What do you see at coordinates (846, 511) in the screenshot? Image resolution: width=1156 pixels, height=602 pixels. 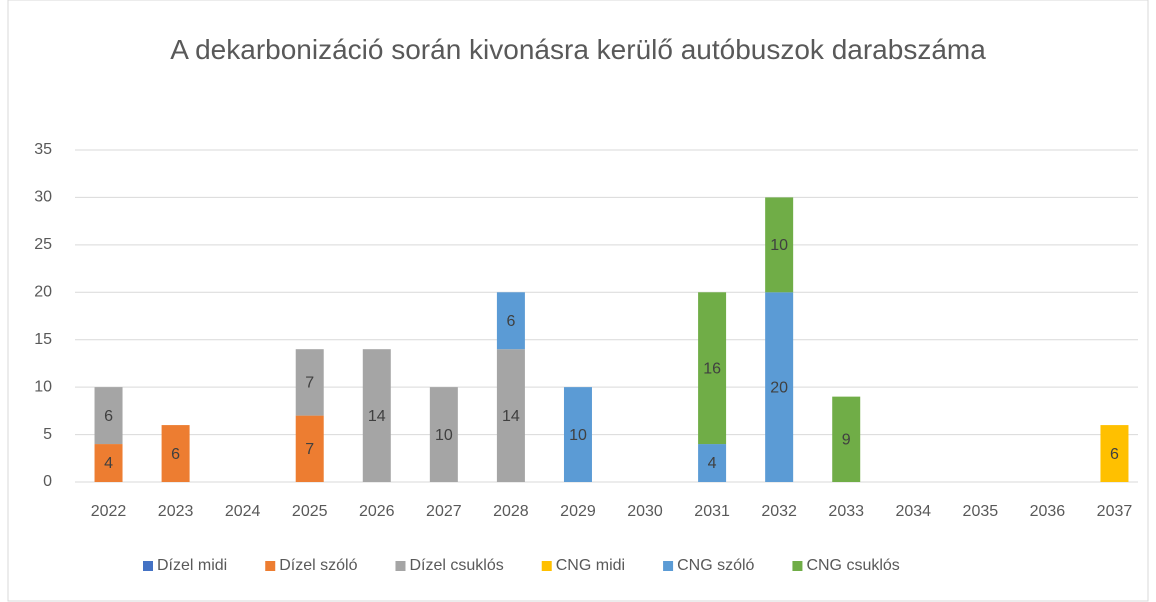 I see `x-tick-label: 2033` at bounding box center [846, 511].